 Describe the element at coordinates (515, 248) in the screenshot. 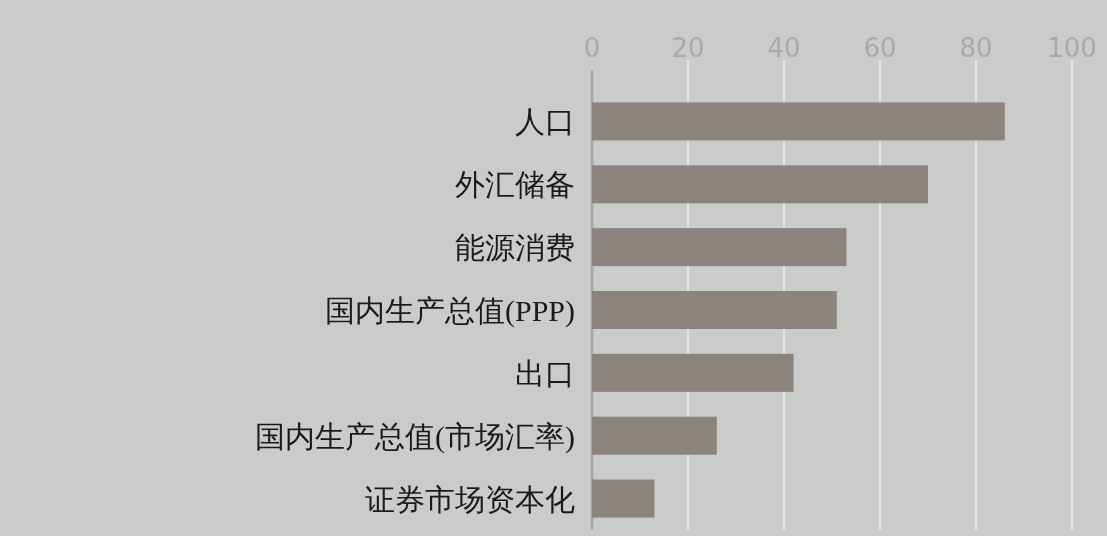

I see `y-tick-label: 能源消费` at that location.